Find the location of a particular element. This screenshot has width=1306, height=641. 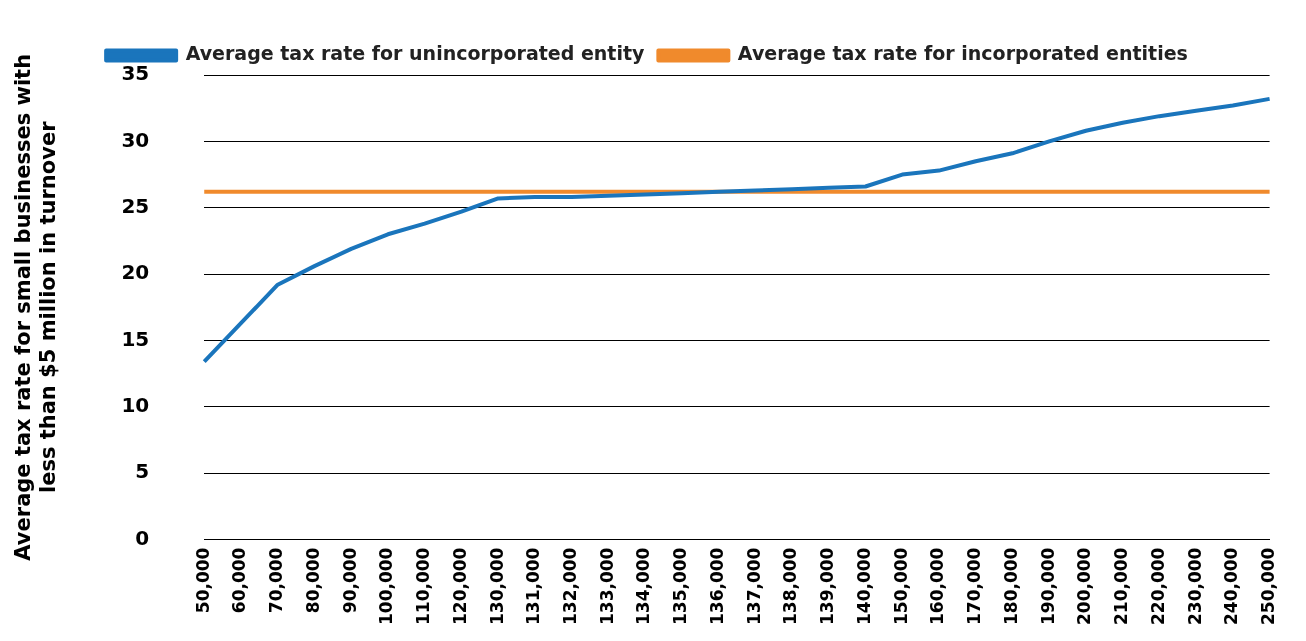

y-tick-label: 0 is located at coordinates (142, 537).